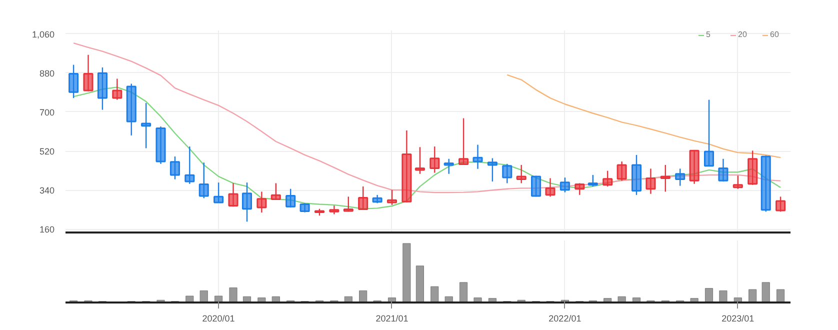 The width and height of the screenshot is (838, 330). Describe the element at coordinates (738, 319) in the screenshot. I see `x-tick-label: 2023/01` at that location.